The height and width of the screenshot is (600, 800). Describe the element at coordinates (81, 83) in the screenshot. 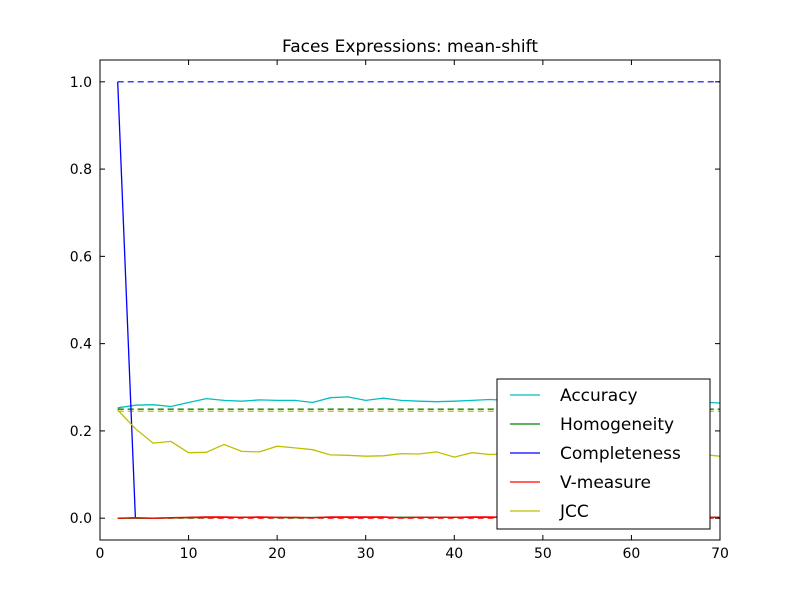

I see `y-tick-label: 1.0` at that location.